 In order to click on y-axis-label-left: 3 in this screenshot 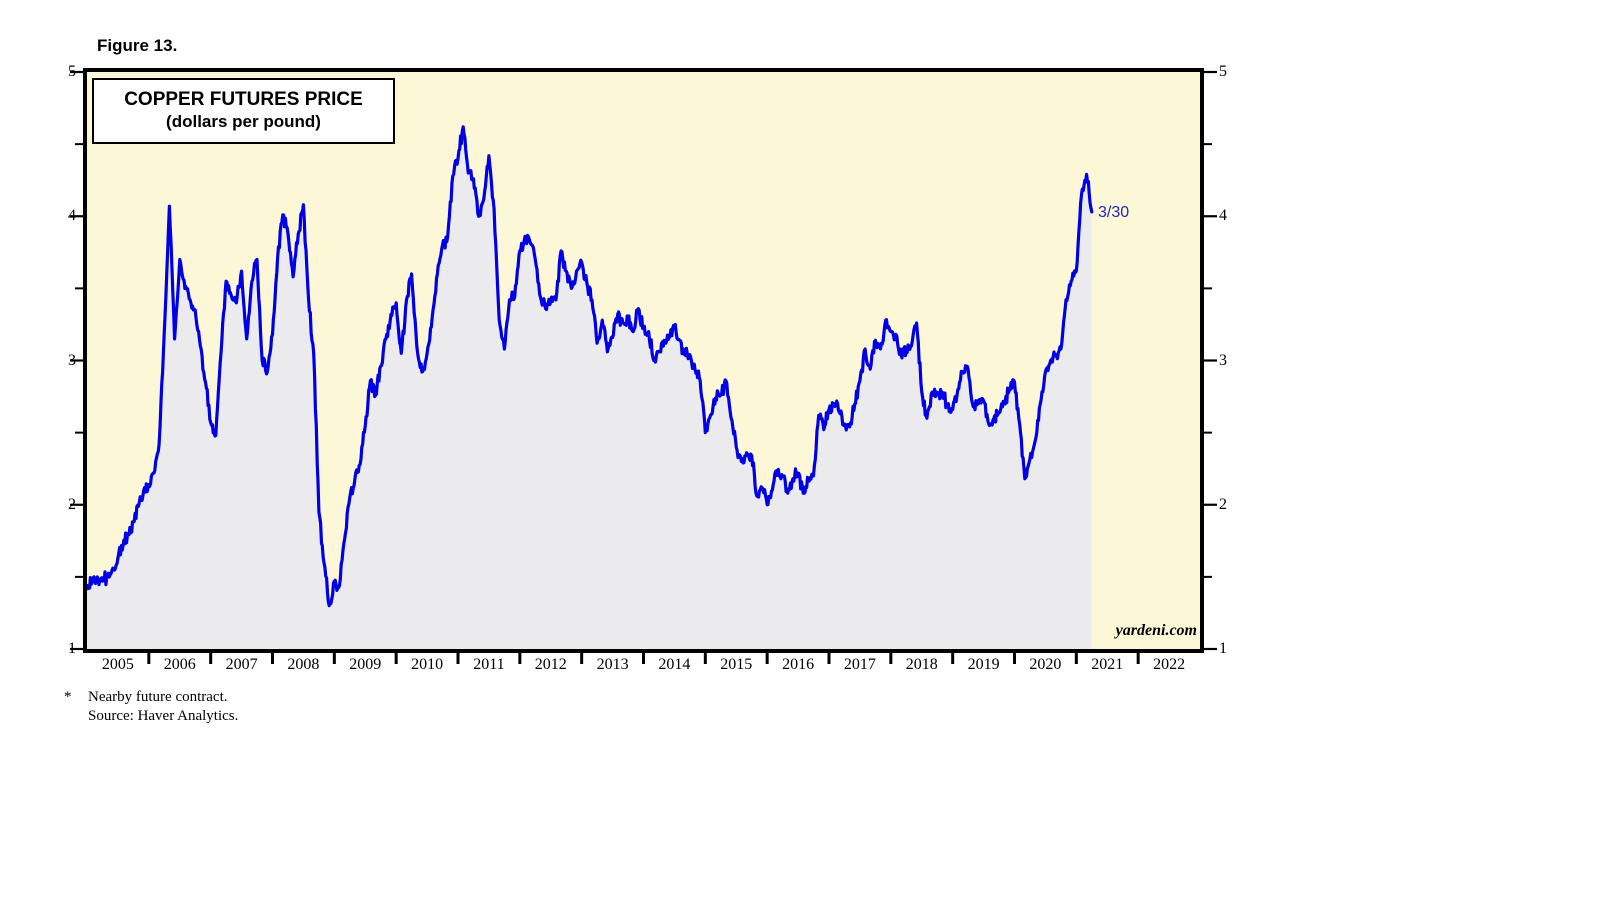, I will do `click(72, 360)`.